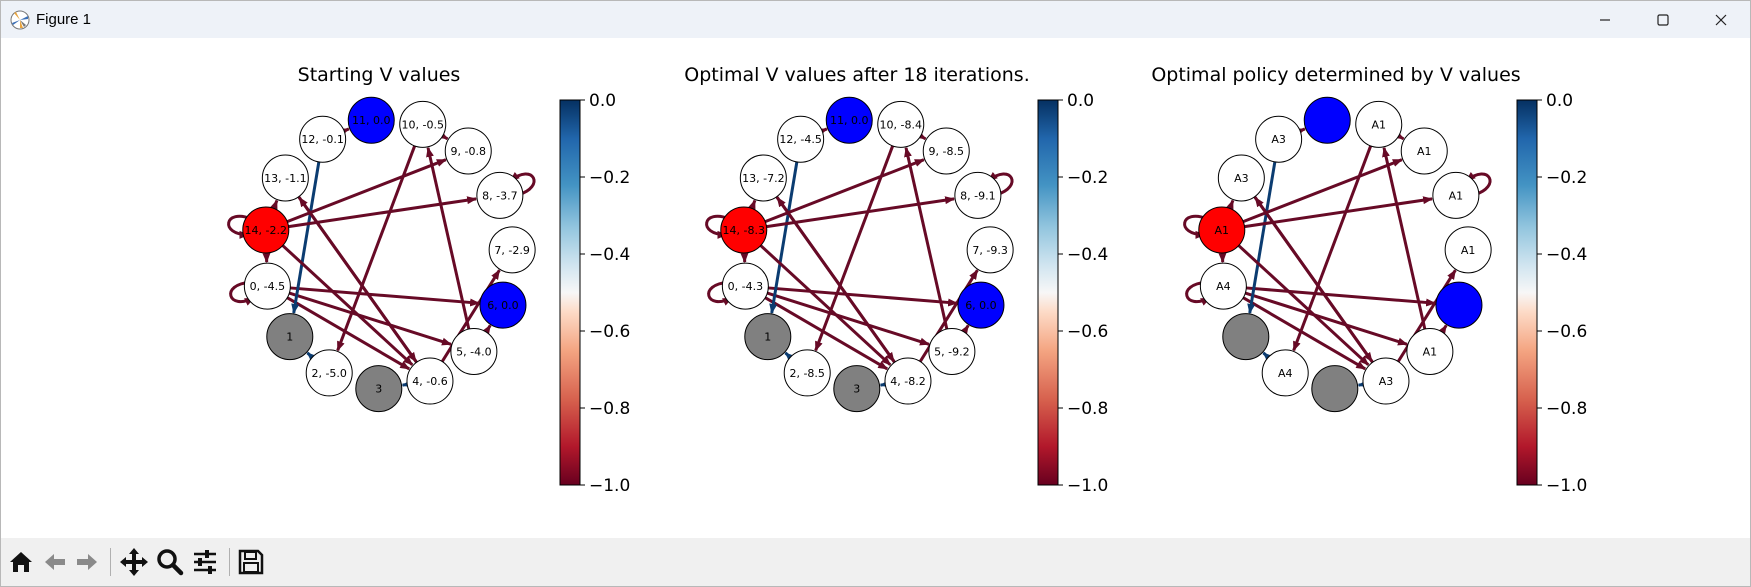  I want to click on close-icon, so click(1721, 19).